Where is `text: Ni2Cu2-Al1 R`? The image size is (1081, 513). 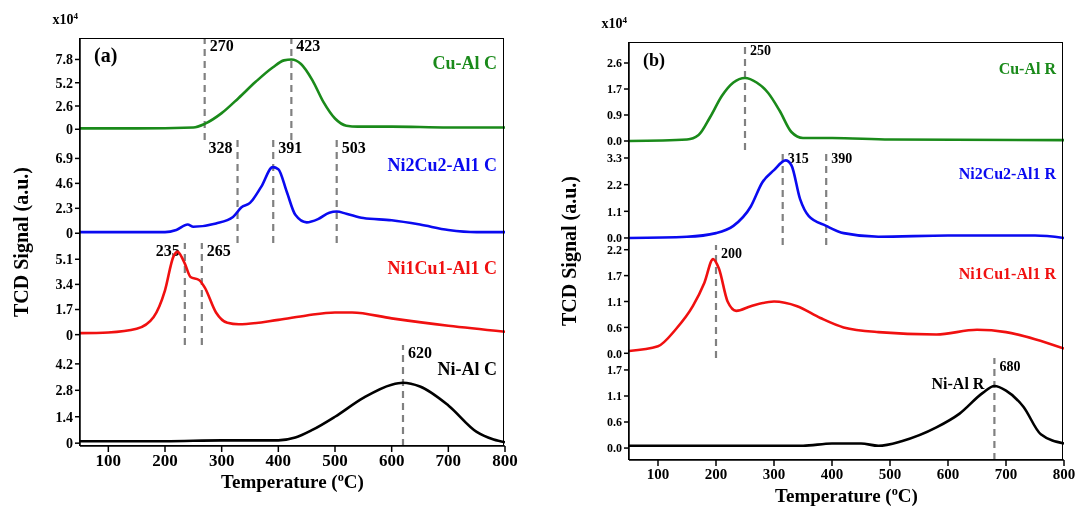 text: Ni2Cu2-Al1 R is located at coordinates (1007, 173).